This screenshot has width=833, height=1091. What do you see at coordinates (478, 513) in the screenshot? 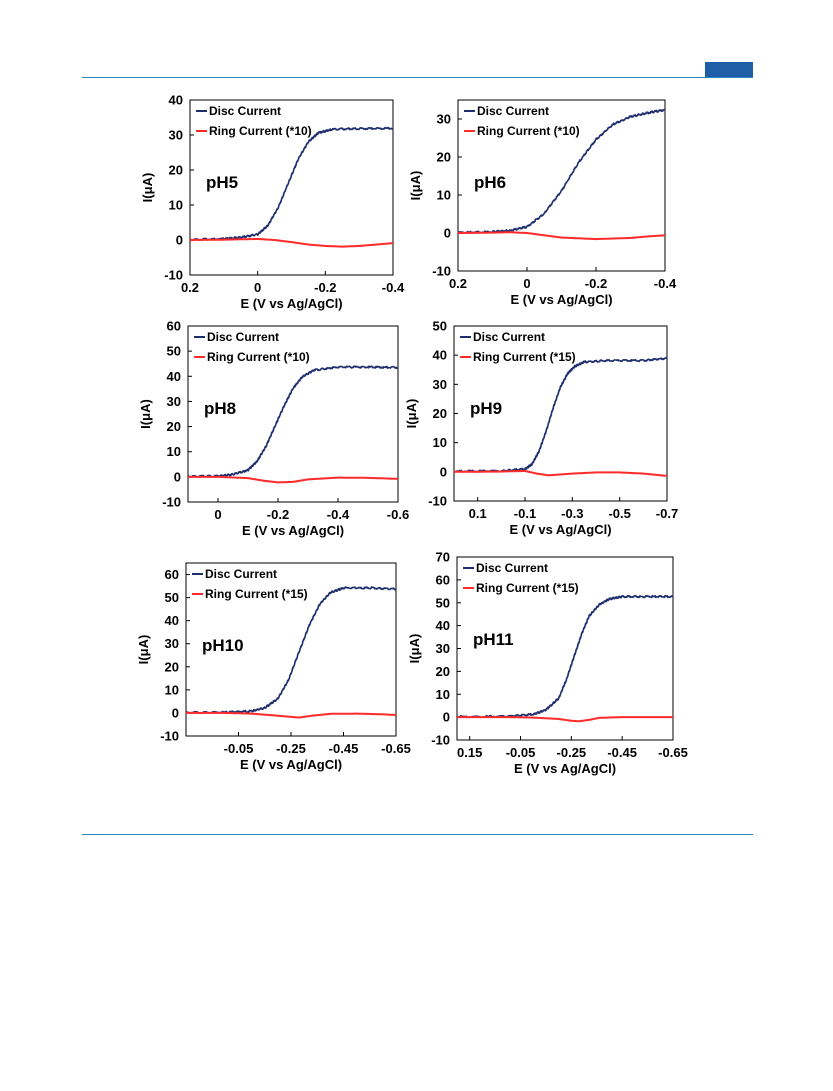
I see `x-tick-label: 0.1` at bounding box center [478, 513].